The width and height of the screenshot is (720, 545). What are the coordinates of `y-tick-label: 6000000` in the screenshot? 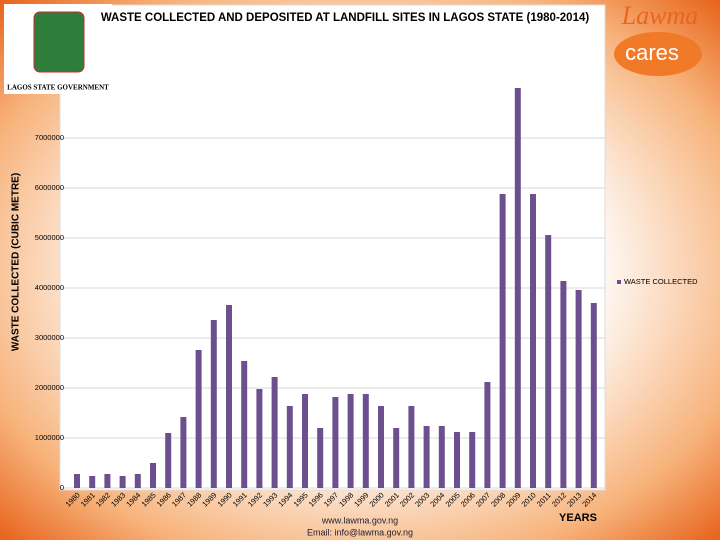 It's located at (49, 187).